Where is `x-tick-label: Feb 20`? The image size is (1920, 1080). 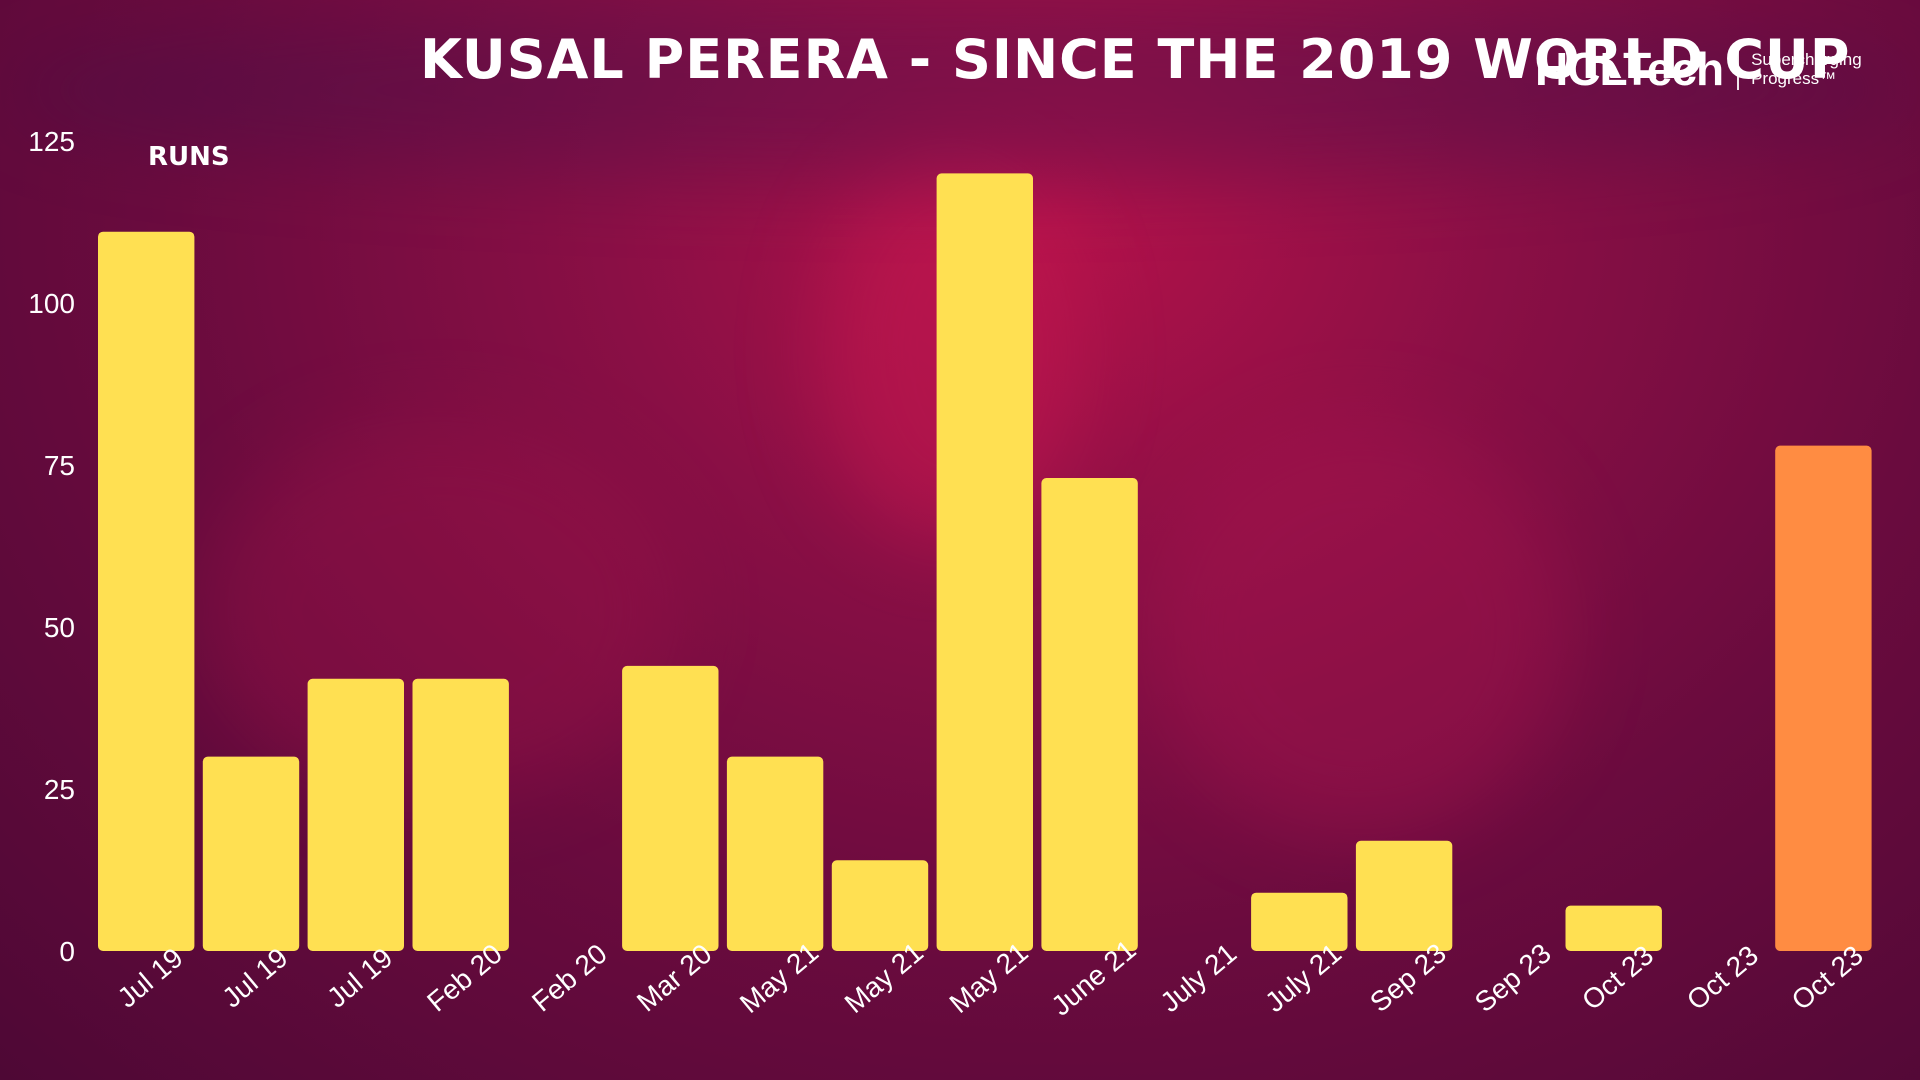
x-tick-label: Feb 20 is located at coordinates (569, 978).